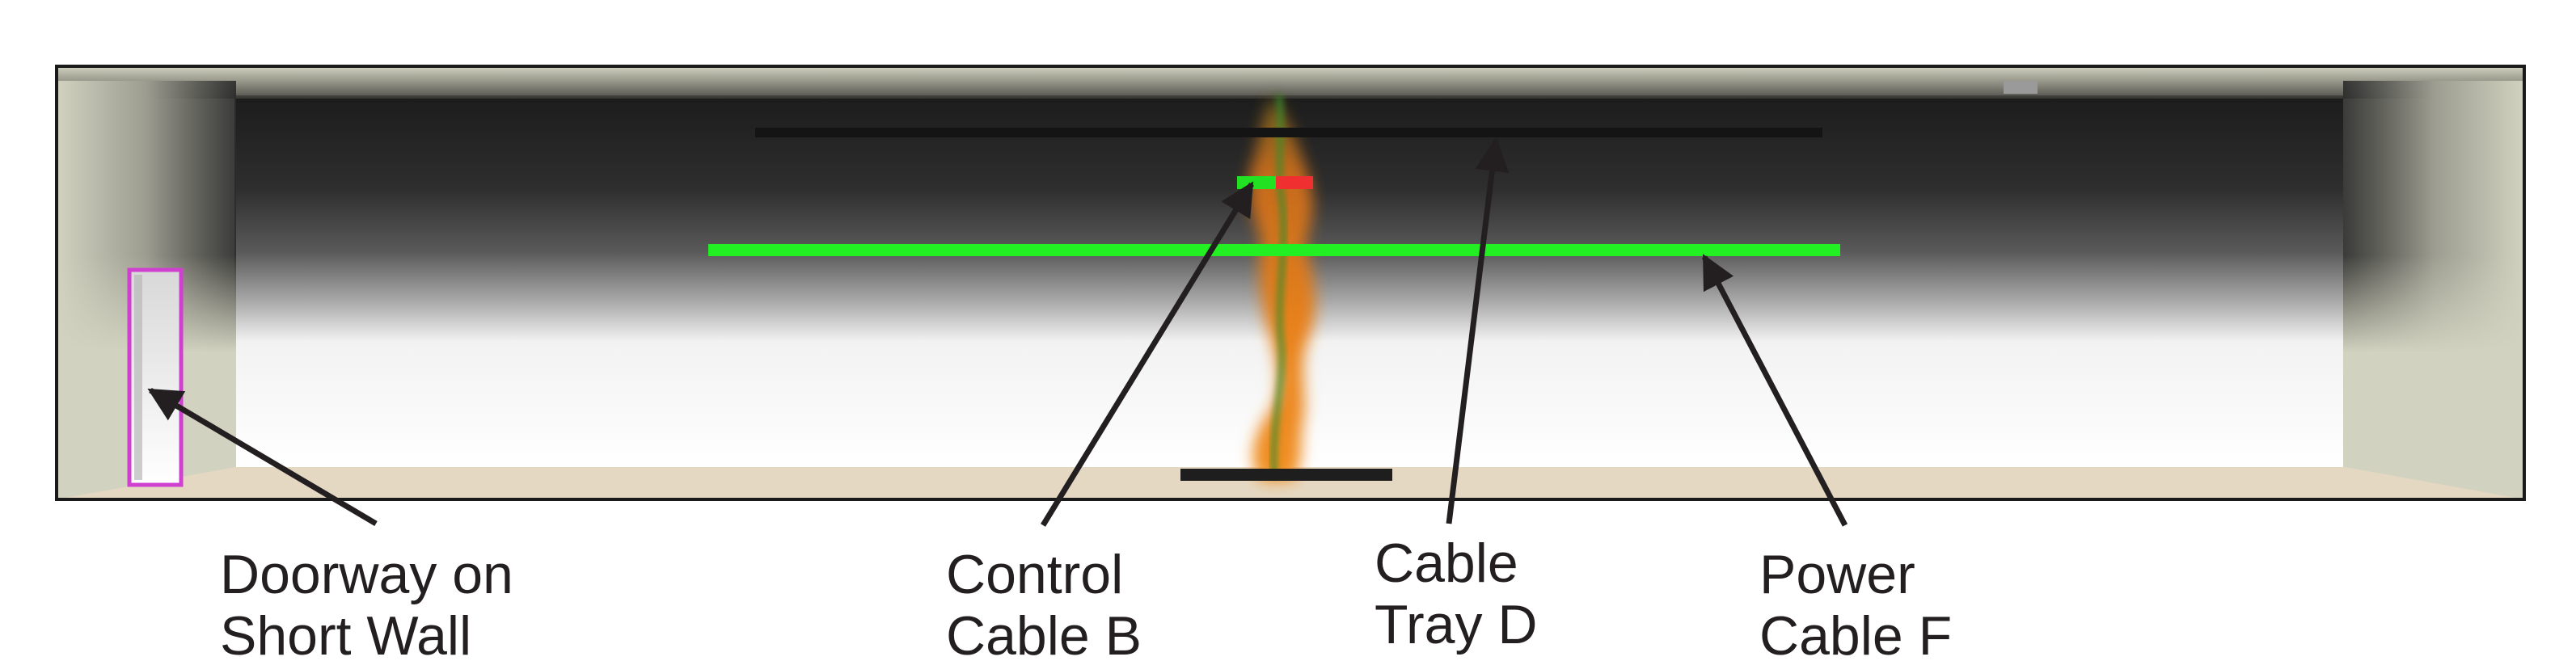  Describe the element at coordinates (1288, 132) in the screenshot. I see `cable-tray-d` at that location.